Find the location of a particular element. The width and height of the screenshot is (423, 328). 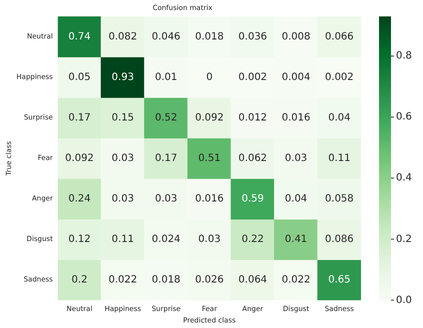

data-label: 0.24 is located at coordinates (79, 198).